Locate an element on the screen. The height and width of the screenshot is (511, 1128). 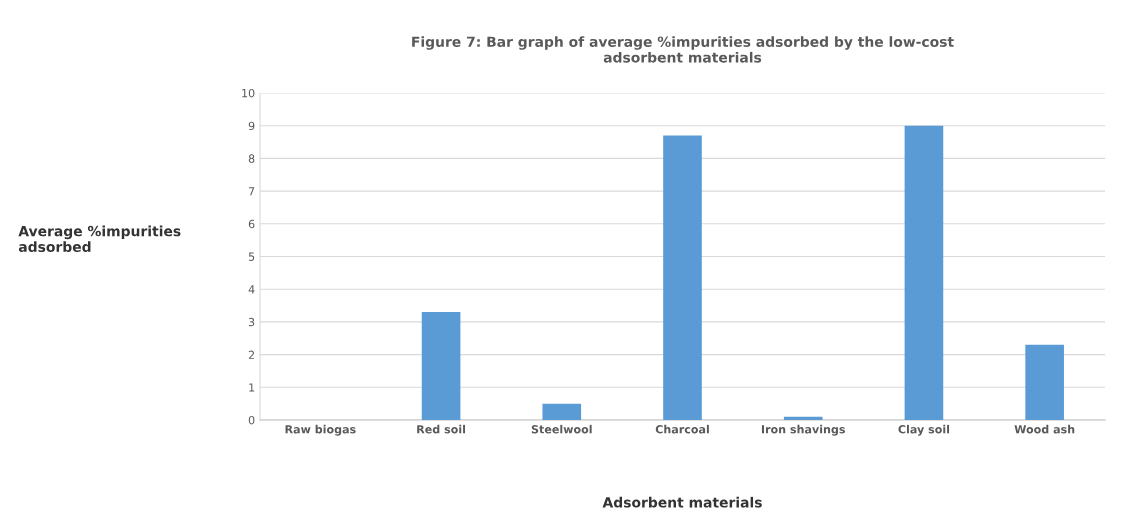
x-tick-label: Steelwool is located at coordinates (561, 429).